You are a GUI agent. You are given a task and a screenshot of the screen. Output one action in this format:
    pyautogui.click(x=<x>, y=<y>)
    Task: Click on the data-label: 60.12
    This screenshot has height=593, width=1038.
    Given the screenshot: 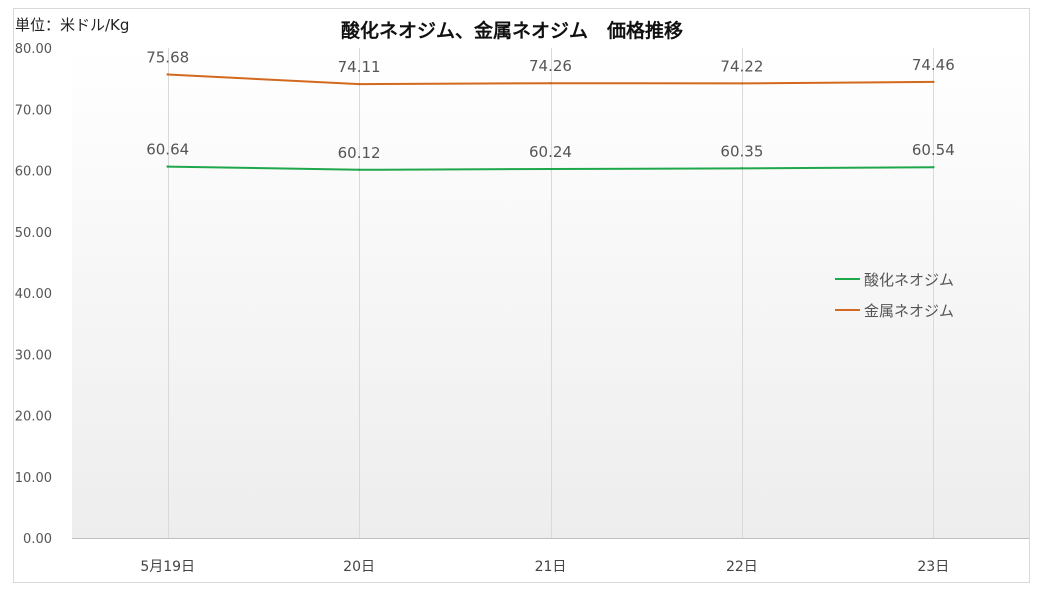 What is the action you would take?
    pyautogui.click(x=359, y=153)
    